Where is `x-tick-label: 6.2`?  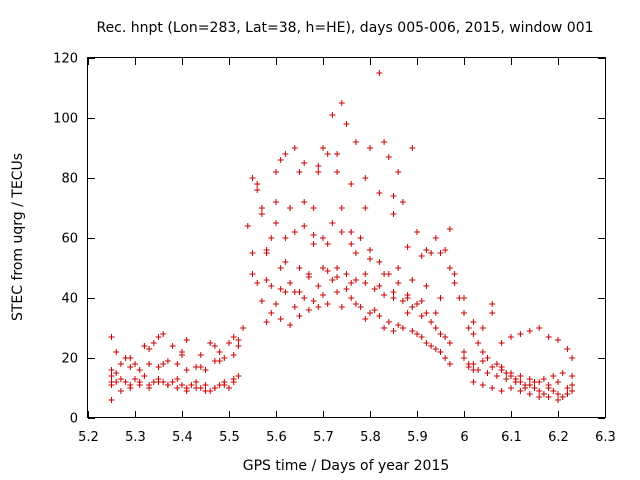
x-tick-label: 6.2 is located at coordinates (558, 437).